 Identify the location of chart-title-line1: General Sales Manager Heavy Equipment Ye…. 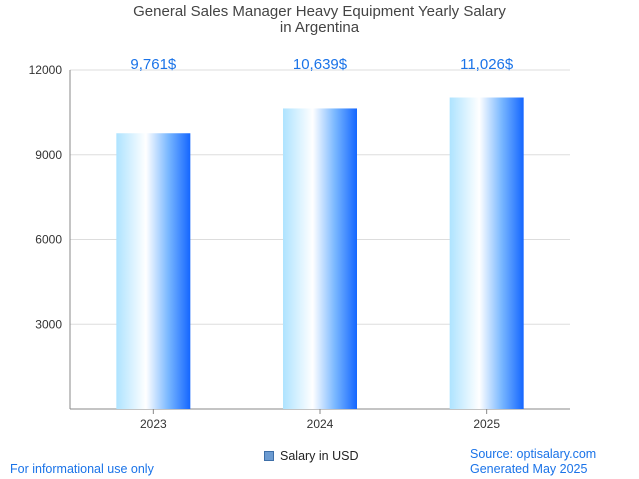
(319, 11).